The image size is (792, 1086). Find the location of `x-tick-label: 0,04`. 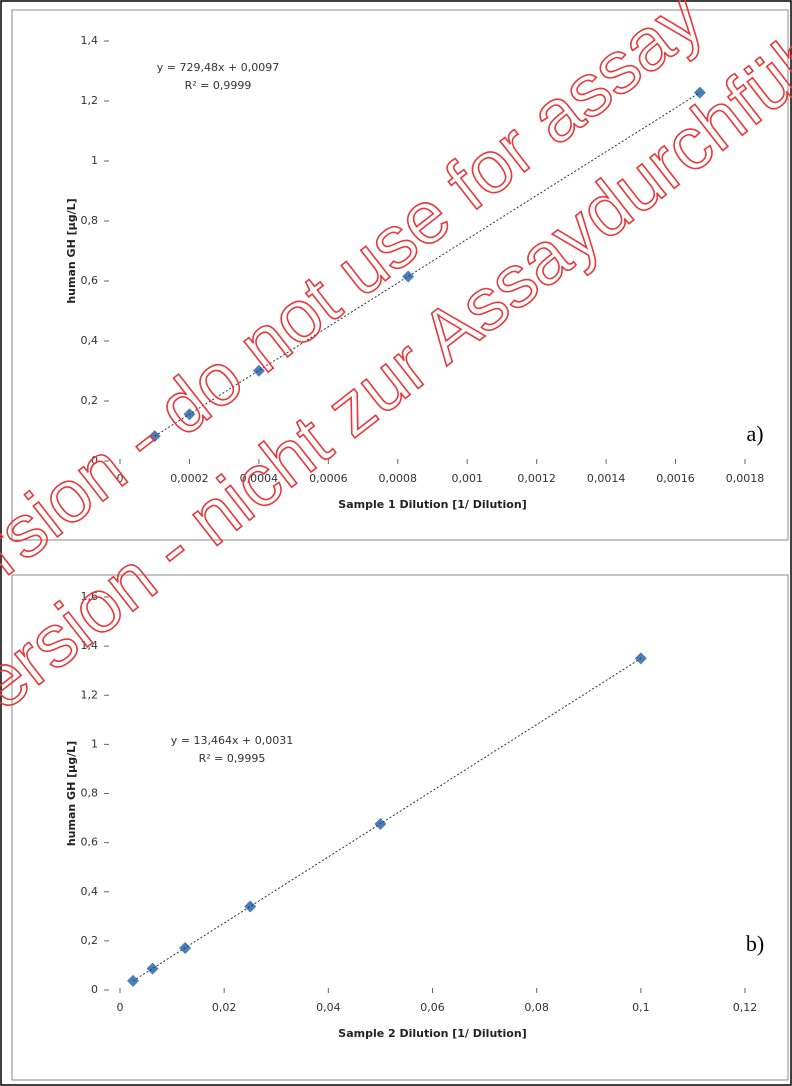

x-tick-label: 0,04 is located at coordinates (328, 1007).